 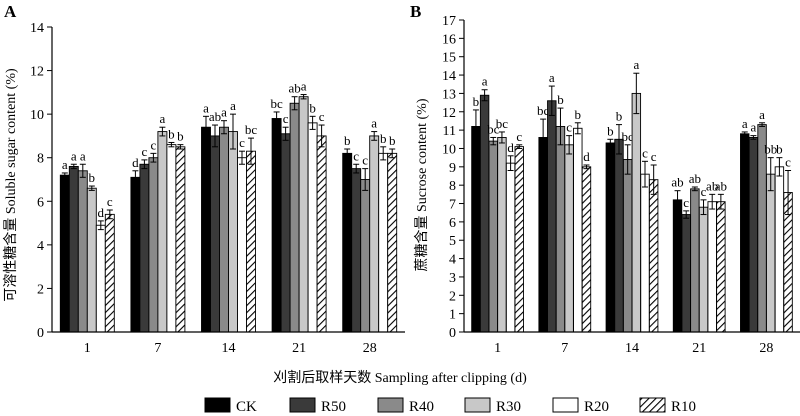 I want to click on legend-swatch-R30, so click(x=477, y=405).